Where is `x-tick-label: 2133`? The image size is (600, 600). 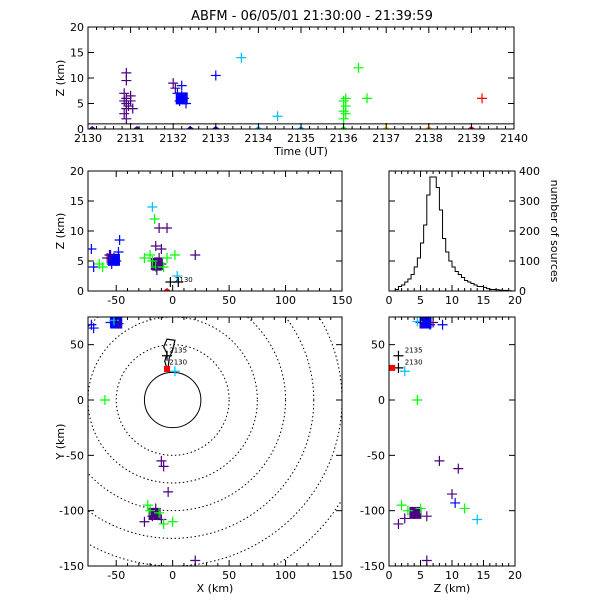
x-tick-label: 2133 is located at coordinates (216, 138).